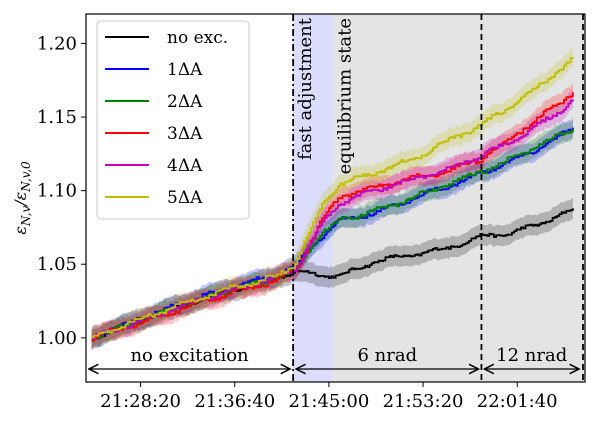 The width and height of the screenshot is (596, 423). What do you see at coordinates (531, 355) in the screenshot?
I see `annotation-12-nrad: 12 nrad` at bounding box center [531, 355].